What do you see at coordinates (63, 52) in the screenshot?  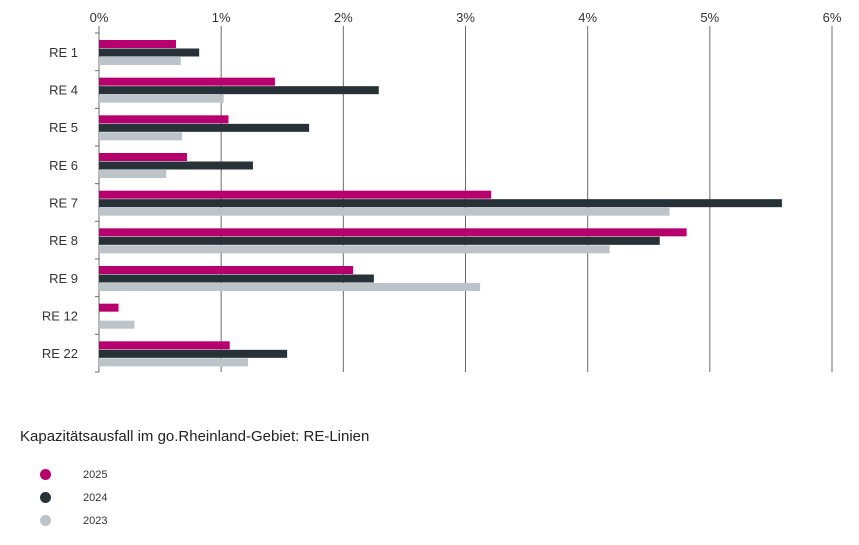 I see `category-label: RE 1` at bounding box center [63, 52].